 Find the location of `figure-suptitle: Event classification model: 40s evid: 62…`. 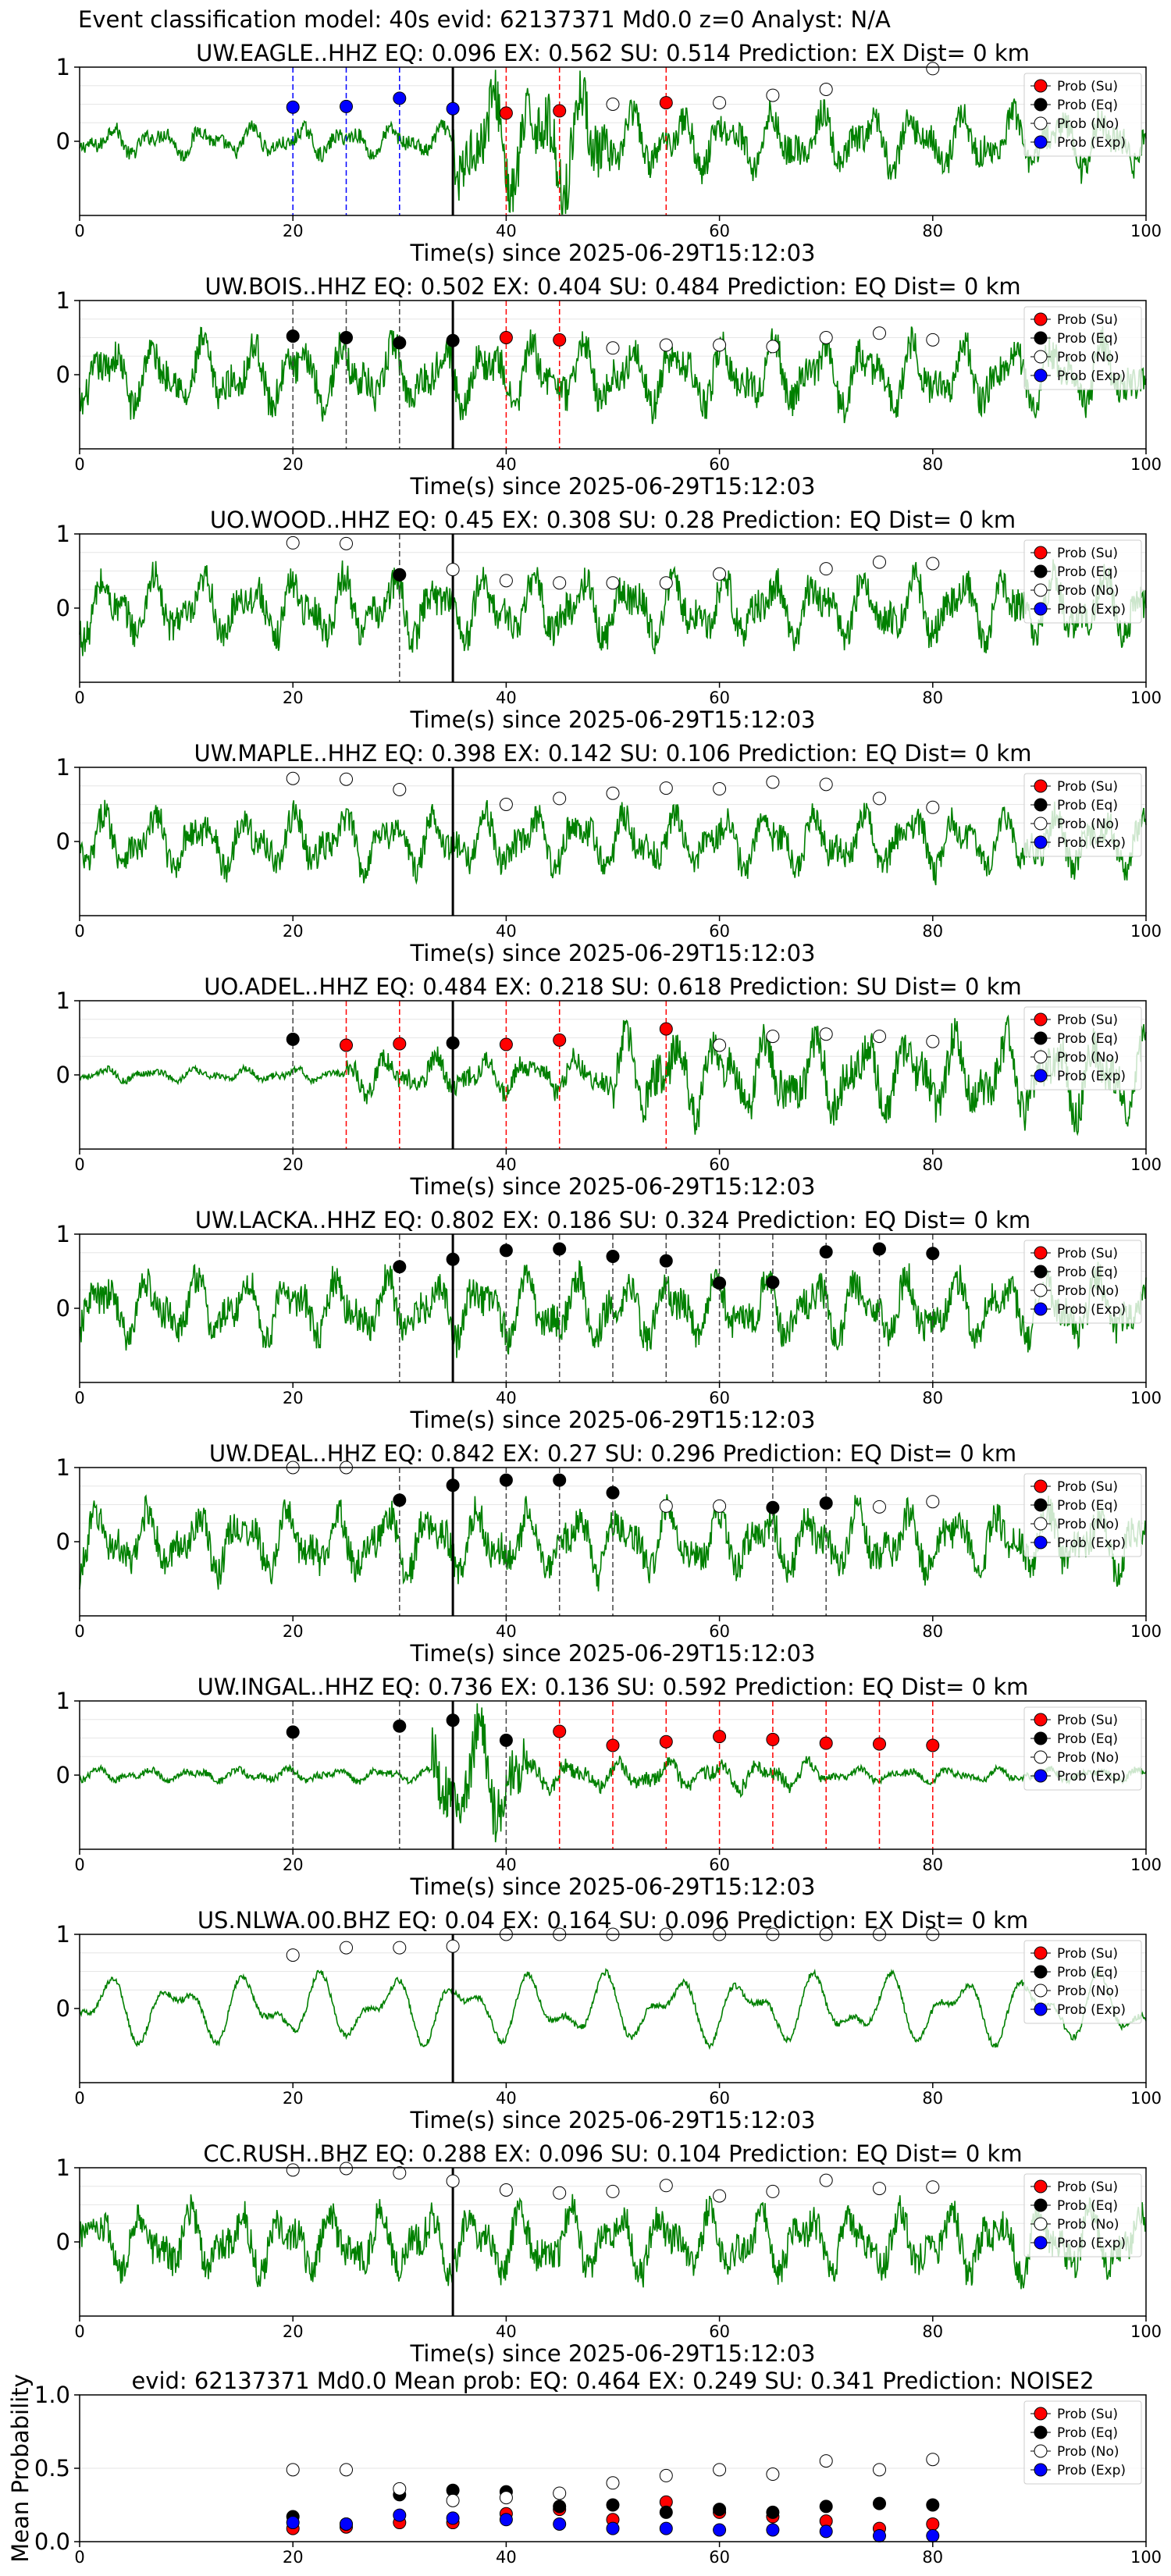

figure-suptitle: Event classification model: 40s evid: 62… is located at coordinates (485, 19).